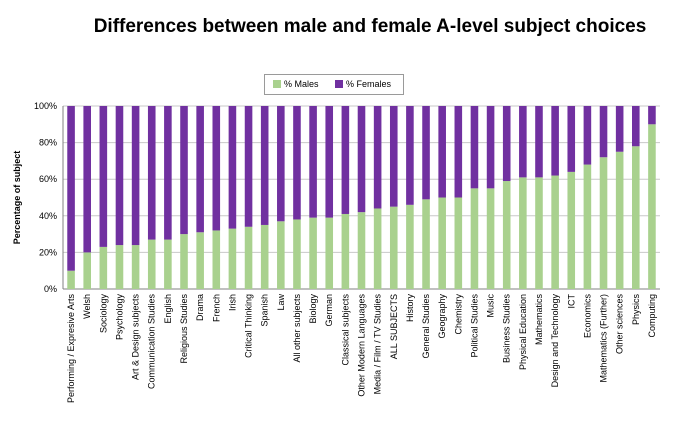 The width and height of the screenshot is (673, 447). What do you see at coordinates (249, 326) in the screenshot?
I see `x-tick-label: Critical Thinking` at bounding box center [249, 326].